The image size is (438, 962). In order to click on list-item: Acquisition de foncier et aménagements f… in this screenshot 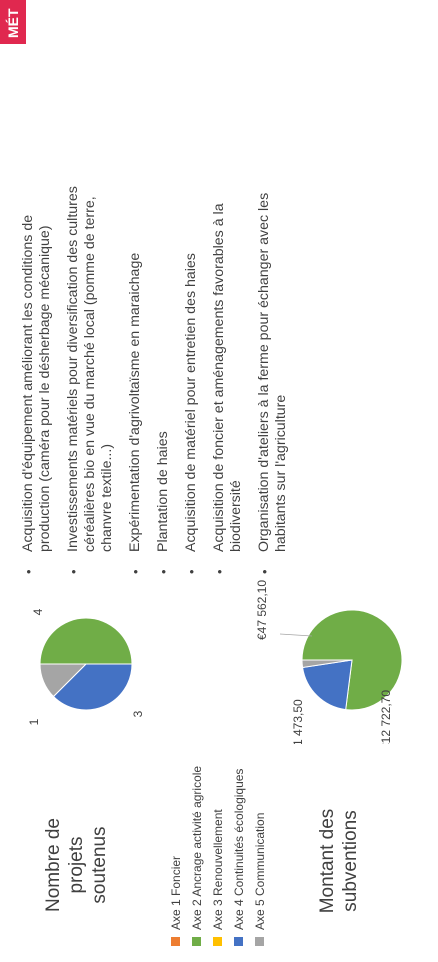, I will do `click(228, 294)`.